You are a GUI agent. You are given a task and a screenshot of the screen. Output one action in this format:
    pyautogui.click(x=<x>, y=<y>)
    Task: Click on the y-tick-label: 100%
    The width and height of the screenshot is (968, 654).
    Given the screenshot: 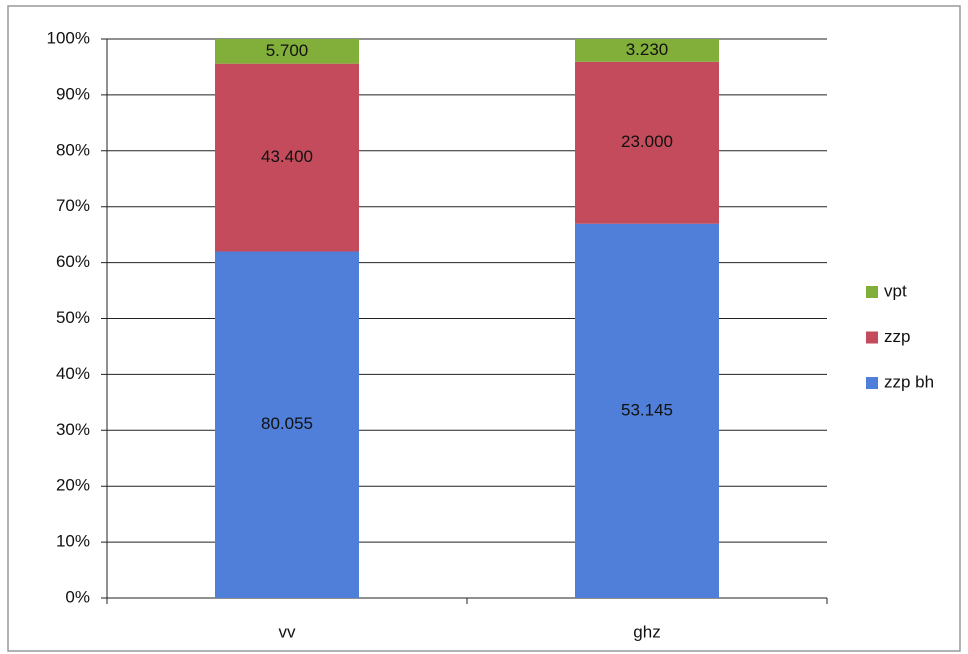 What is the action you would take?
    pyautogui.click(x=68, y=37)
    